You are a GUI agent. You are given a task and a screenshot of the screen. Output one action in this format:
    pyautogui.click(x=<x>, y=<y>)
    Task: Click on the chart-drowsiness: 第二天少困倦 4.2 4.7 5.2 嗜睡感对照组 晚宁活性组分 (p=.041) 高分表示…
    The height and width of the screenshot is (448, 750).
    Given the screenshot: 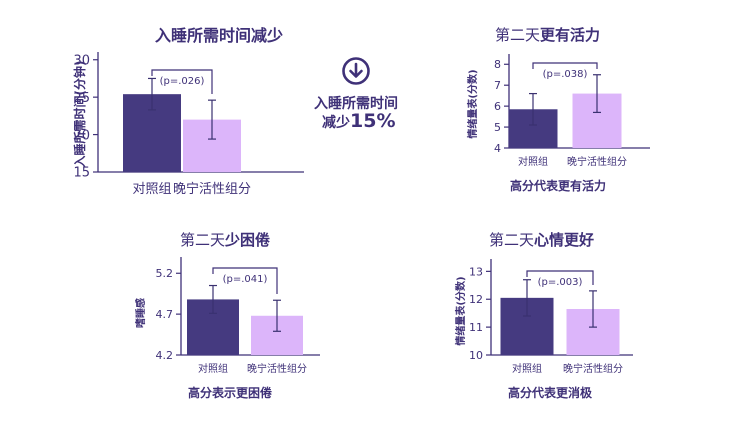 What is the action you would take?
    pyautogui.click(x=234, y=317)
    